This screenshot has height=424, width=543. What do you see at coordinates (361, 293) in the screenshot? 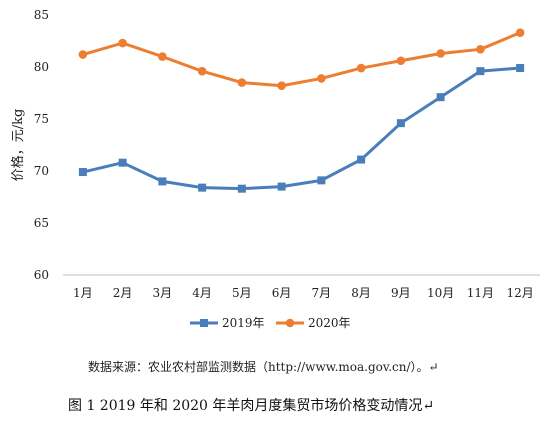
I see `x-tick-label: 8月` at bounding box center [361, 293].